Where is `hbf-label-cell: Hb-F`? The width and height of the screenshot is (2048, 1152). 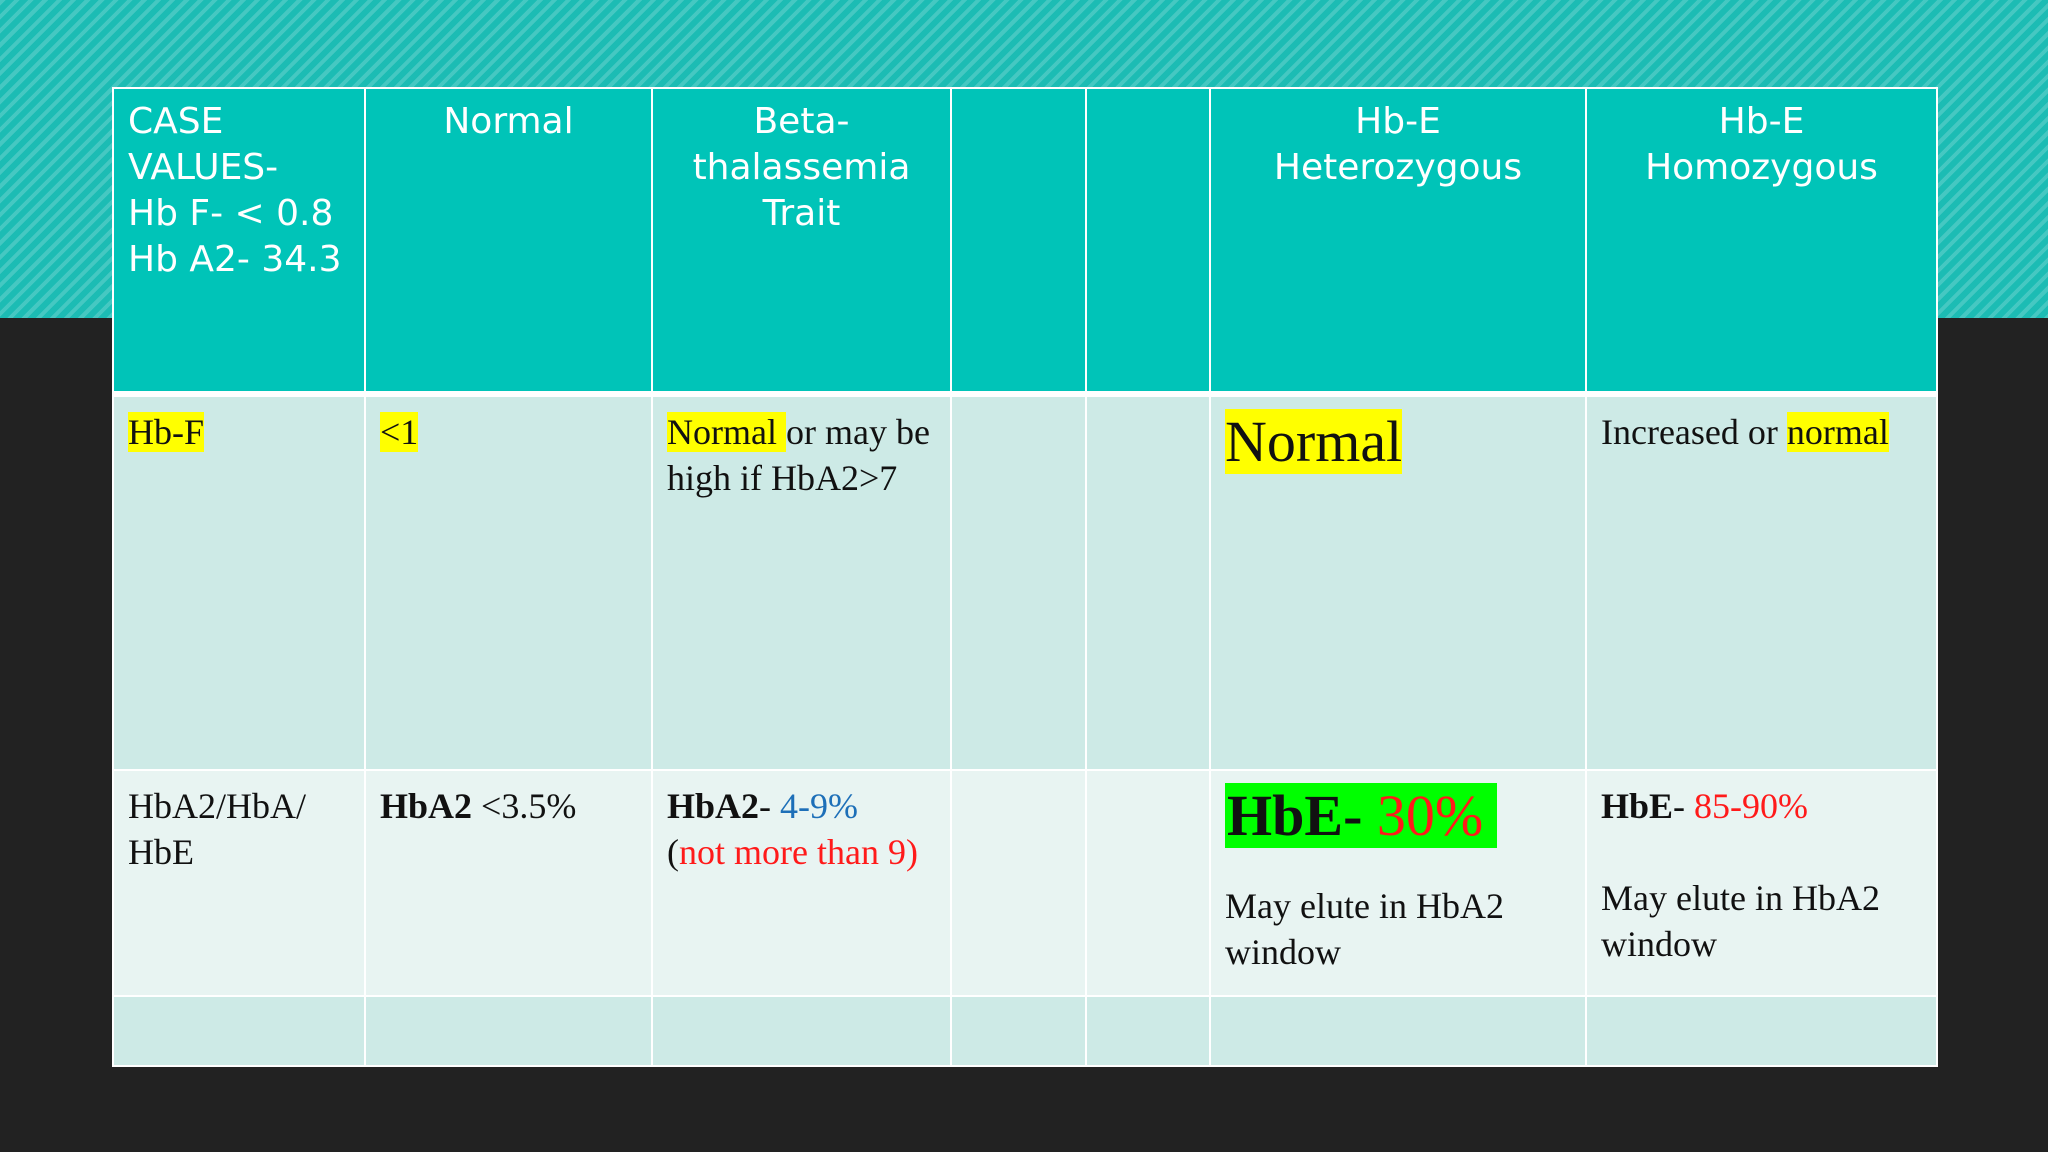 hbf-label-cell: Hb-F is located at coordinates (239, 582).